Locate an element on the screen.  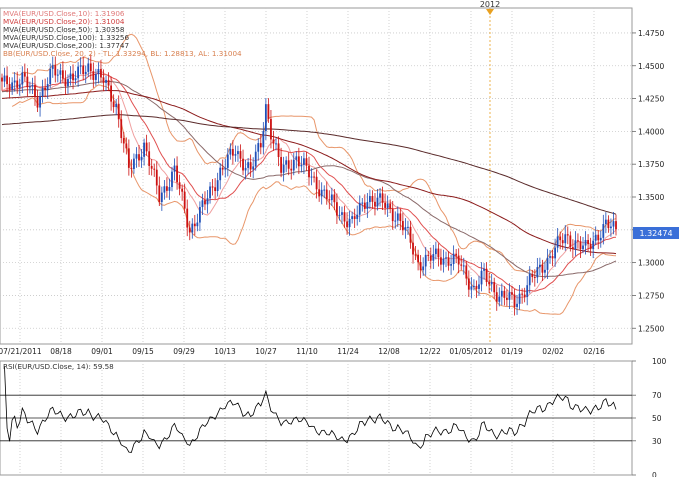
legend-entry-sma10: MVA(EUR/USD.Close,10): 1.31906 is located at coordinates (64, 13).